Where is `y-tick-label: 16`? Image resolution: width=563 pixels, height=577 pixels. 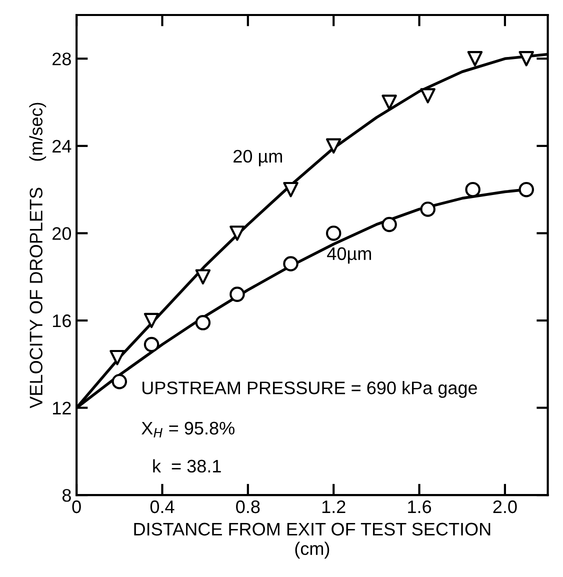
y-tick-label: 16 is located at coordinates (62, 321).